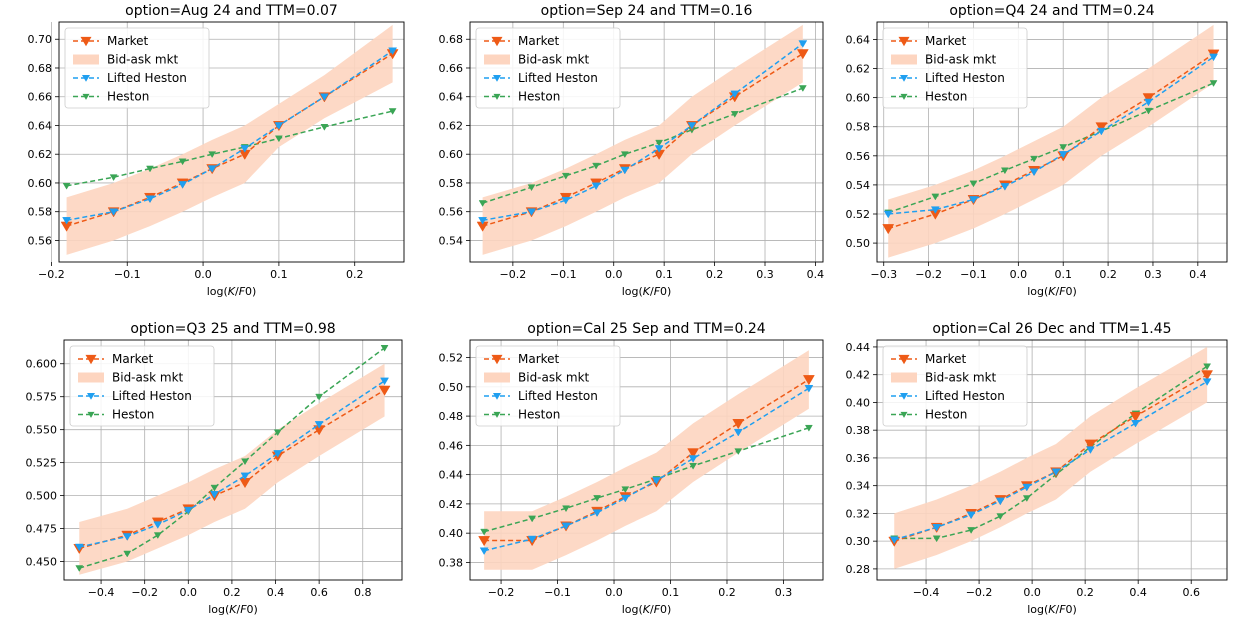 Image resolution: width=1233 pixels, height=624 pixels. What do you see at coordinates (858, 541) in the screenshot?
I see `y-tick-label: 0.30` at bounding box center [858, 541].